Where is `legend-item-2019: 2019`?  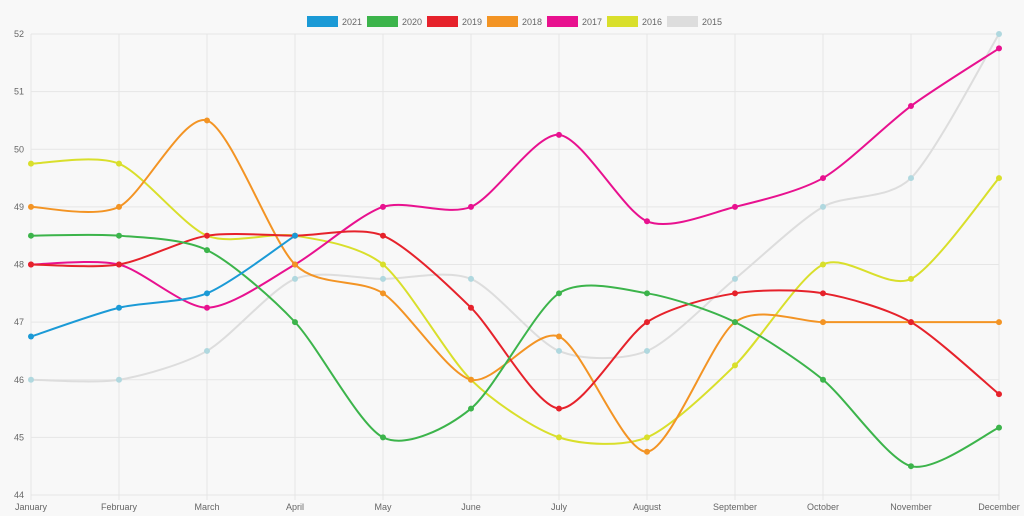 legend-item-2019: 2019 is located at coordinates (454, 21).